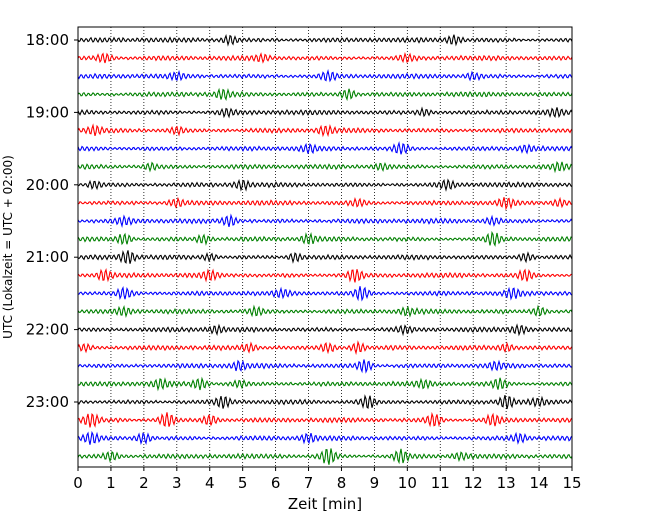 Image resolution: width=650 pixels, height=520 pixels. What do you see at coordinates (325, 112) in the screenshot?
I see `trace-1900` at bounding box center [325, 112].